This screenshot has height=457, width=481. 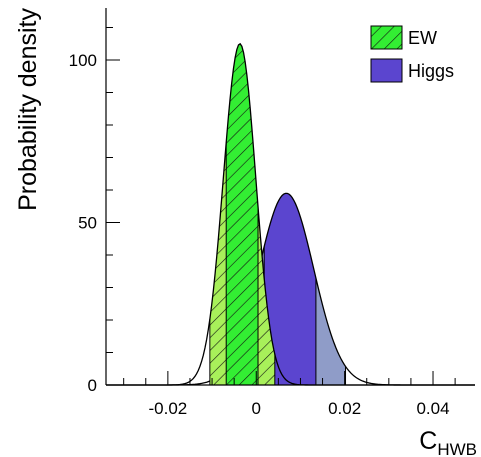 What do you see at coordinates (28, 109) in the screenshot?
I see `y-axis-title: Probability density` at bounding box center [28, 109].